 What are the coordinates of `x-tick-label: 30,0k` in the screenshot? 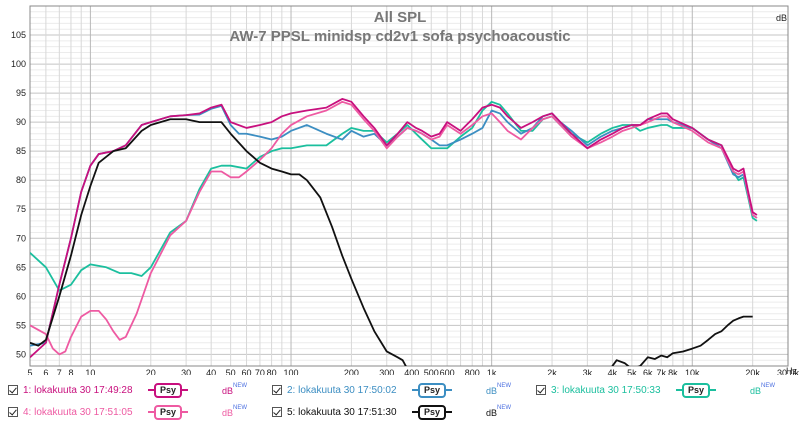 It's located at (788, 371).